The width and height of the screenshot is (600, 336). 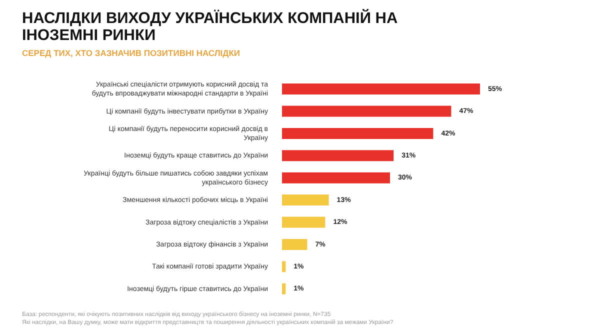 I want to click on text: СЕРЕД ТИХ, ХТО ЗАЗНАЧИВ ПОЗИТИВНІ НАСЛІДКИ, so click(x=131, y=53).